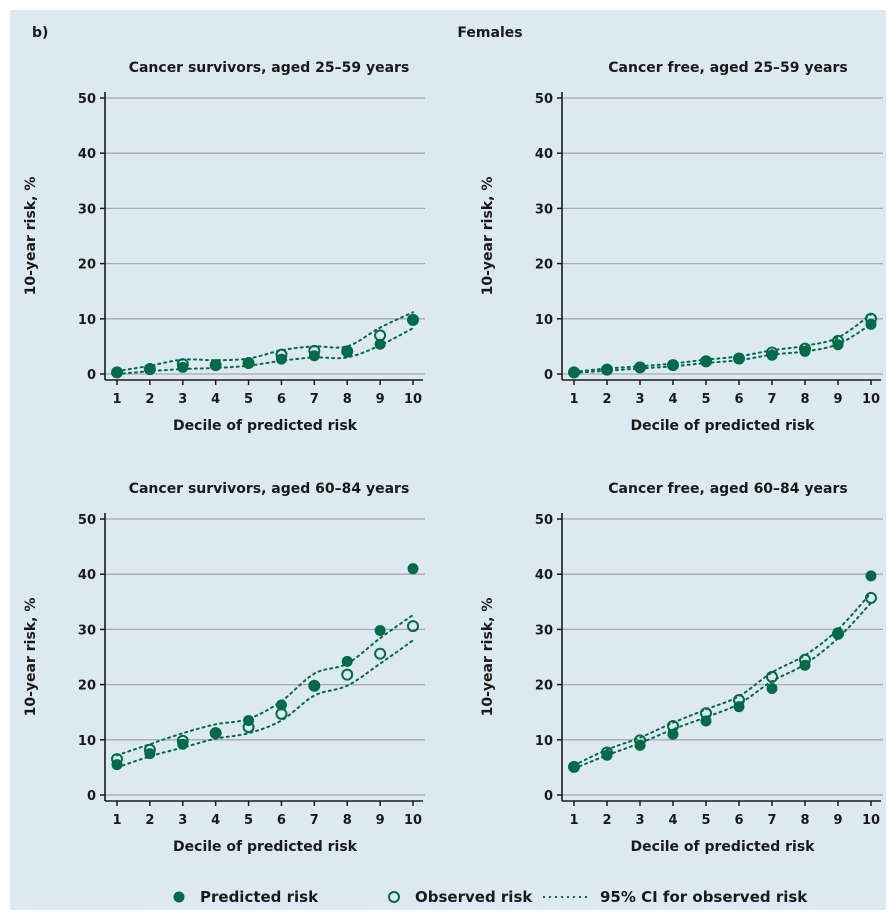 This screenshot has height=913, width=892. What do you see at coordinates (269, 489) in the screenshot?
I see `chart-title: Cancer survivors, aged 60–84 years` at bounding box center [269, 489].